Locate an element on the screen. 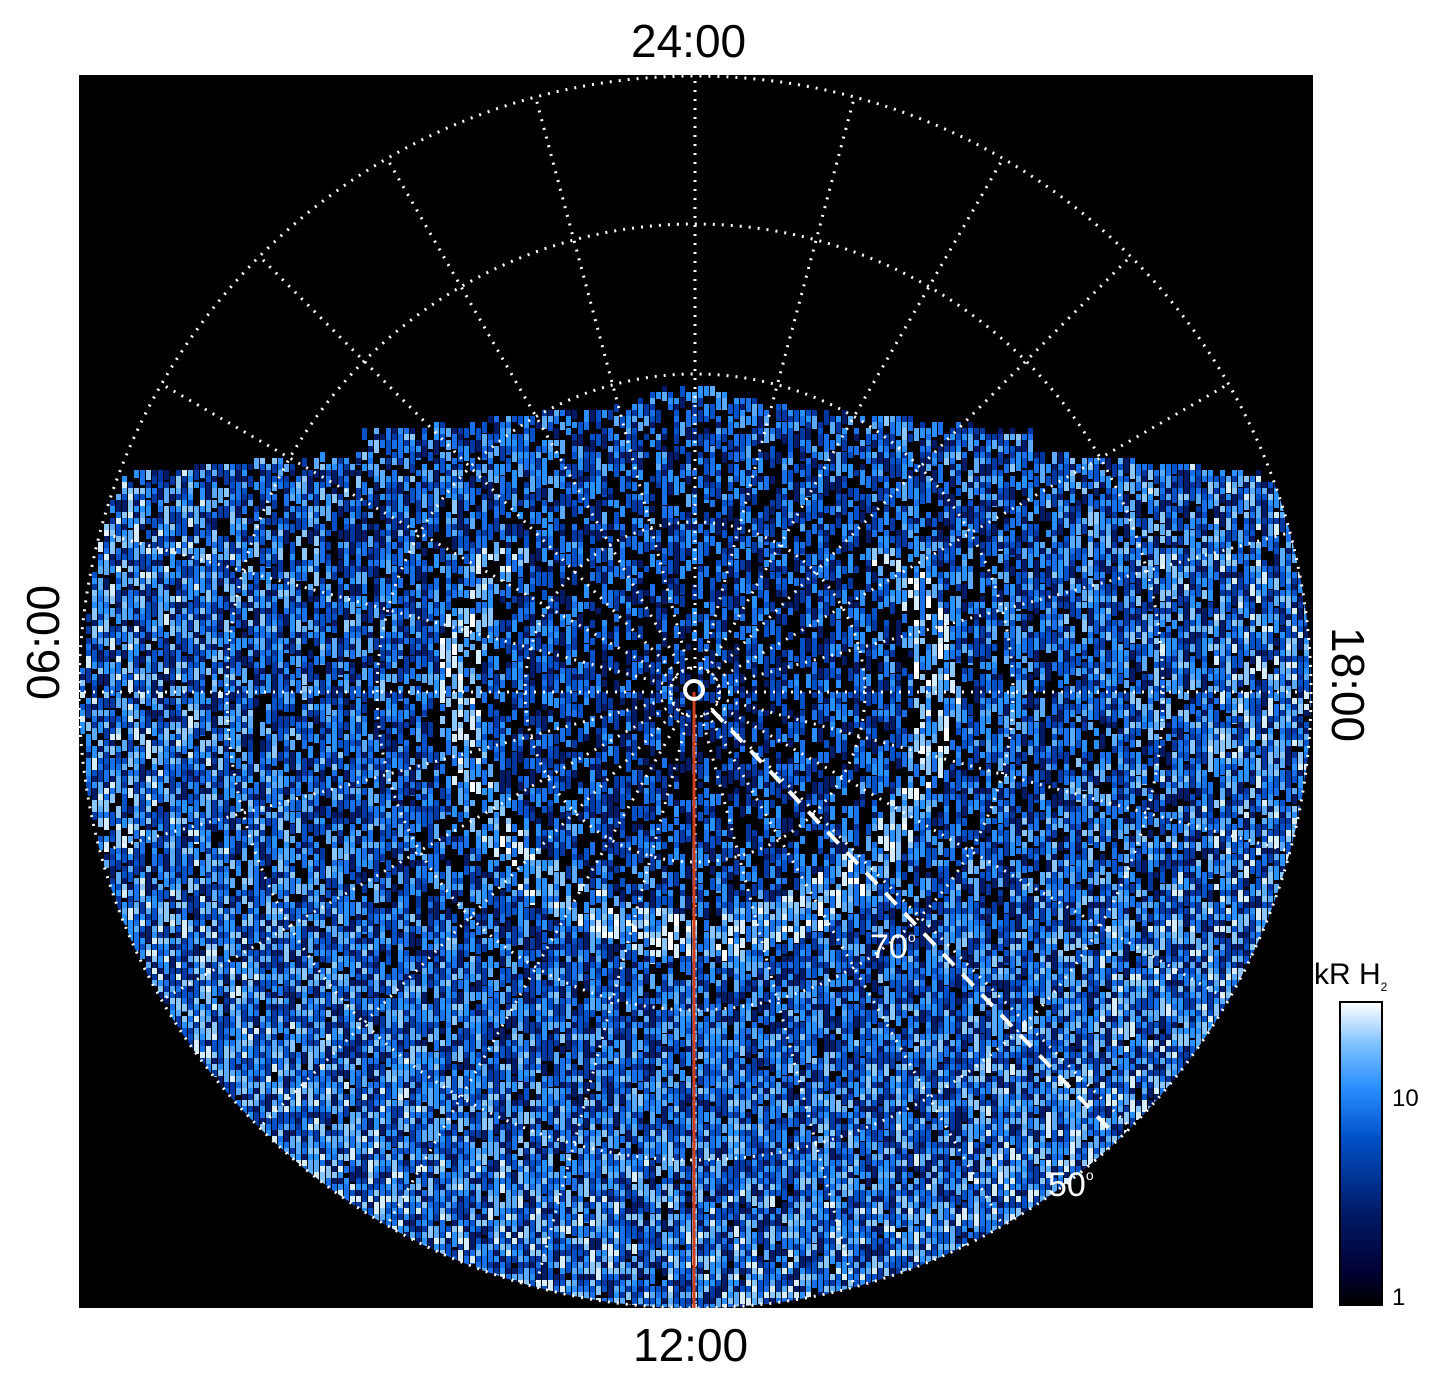  lt-label-left: 06:00 is located at coordinates (43, 642).